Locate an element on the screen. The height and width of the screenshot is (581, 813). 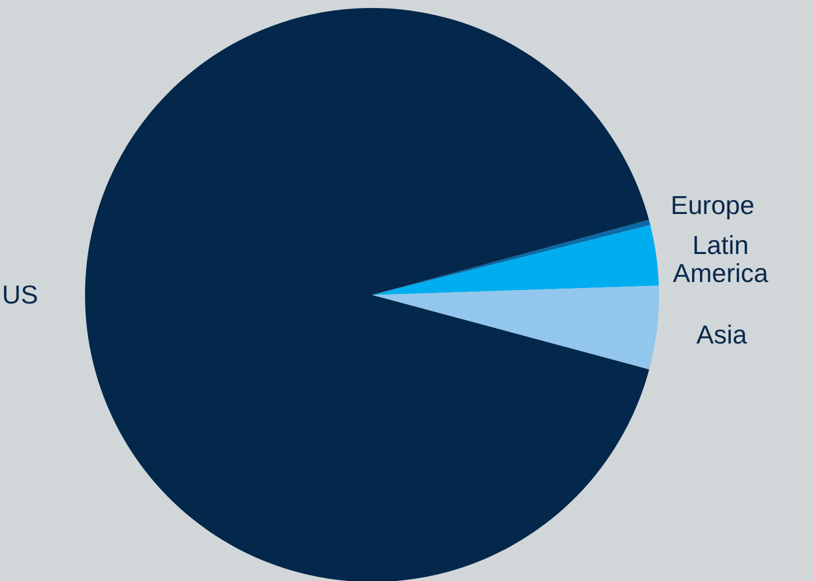
slice-label: Europe is located at coordinates (712, 205).